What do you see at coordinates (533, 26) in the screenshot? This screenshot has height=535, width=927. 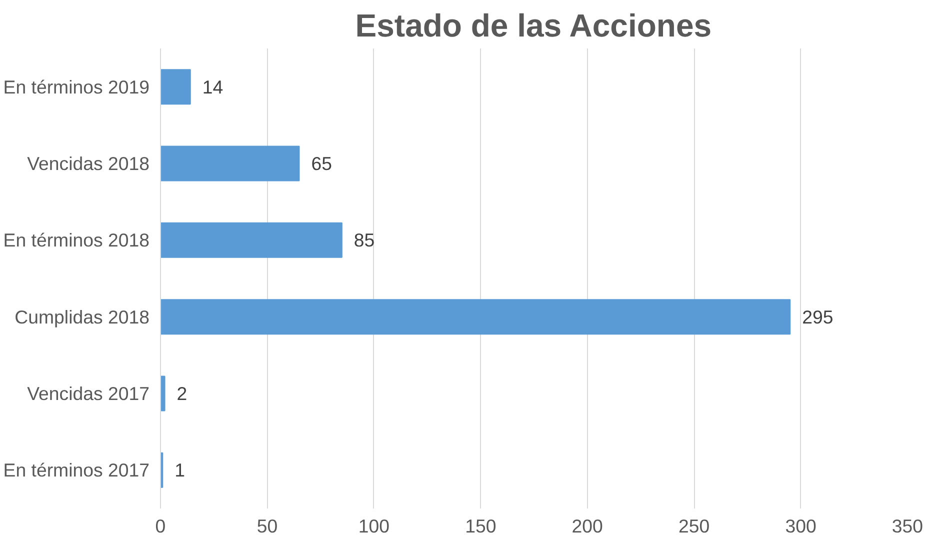 I see `chart-title: Estado de las Acciones` at bounding box center [533, 26].